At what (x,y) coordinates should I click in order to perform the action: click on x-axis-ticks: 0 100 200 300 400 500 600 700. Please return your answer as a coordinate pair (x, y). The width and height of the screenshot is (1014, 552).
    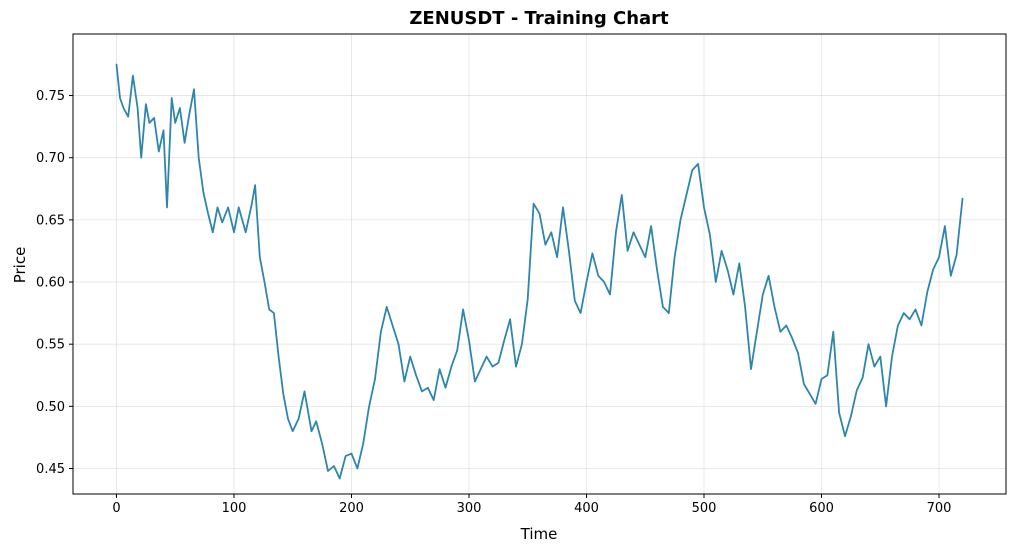
    Looking at the image, I should click on (531, 505).